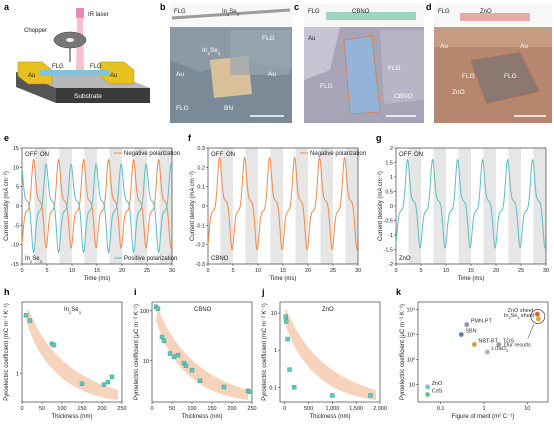 The image size is (554, 424). Describe the element at coordinates (411, 336) in the screenshot. I see `y-tick-label: 10³` at that location.